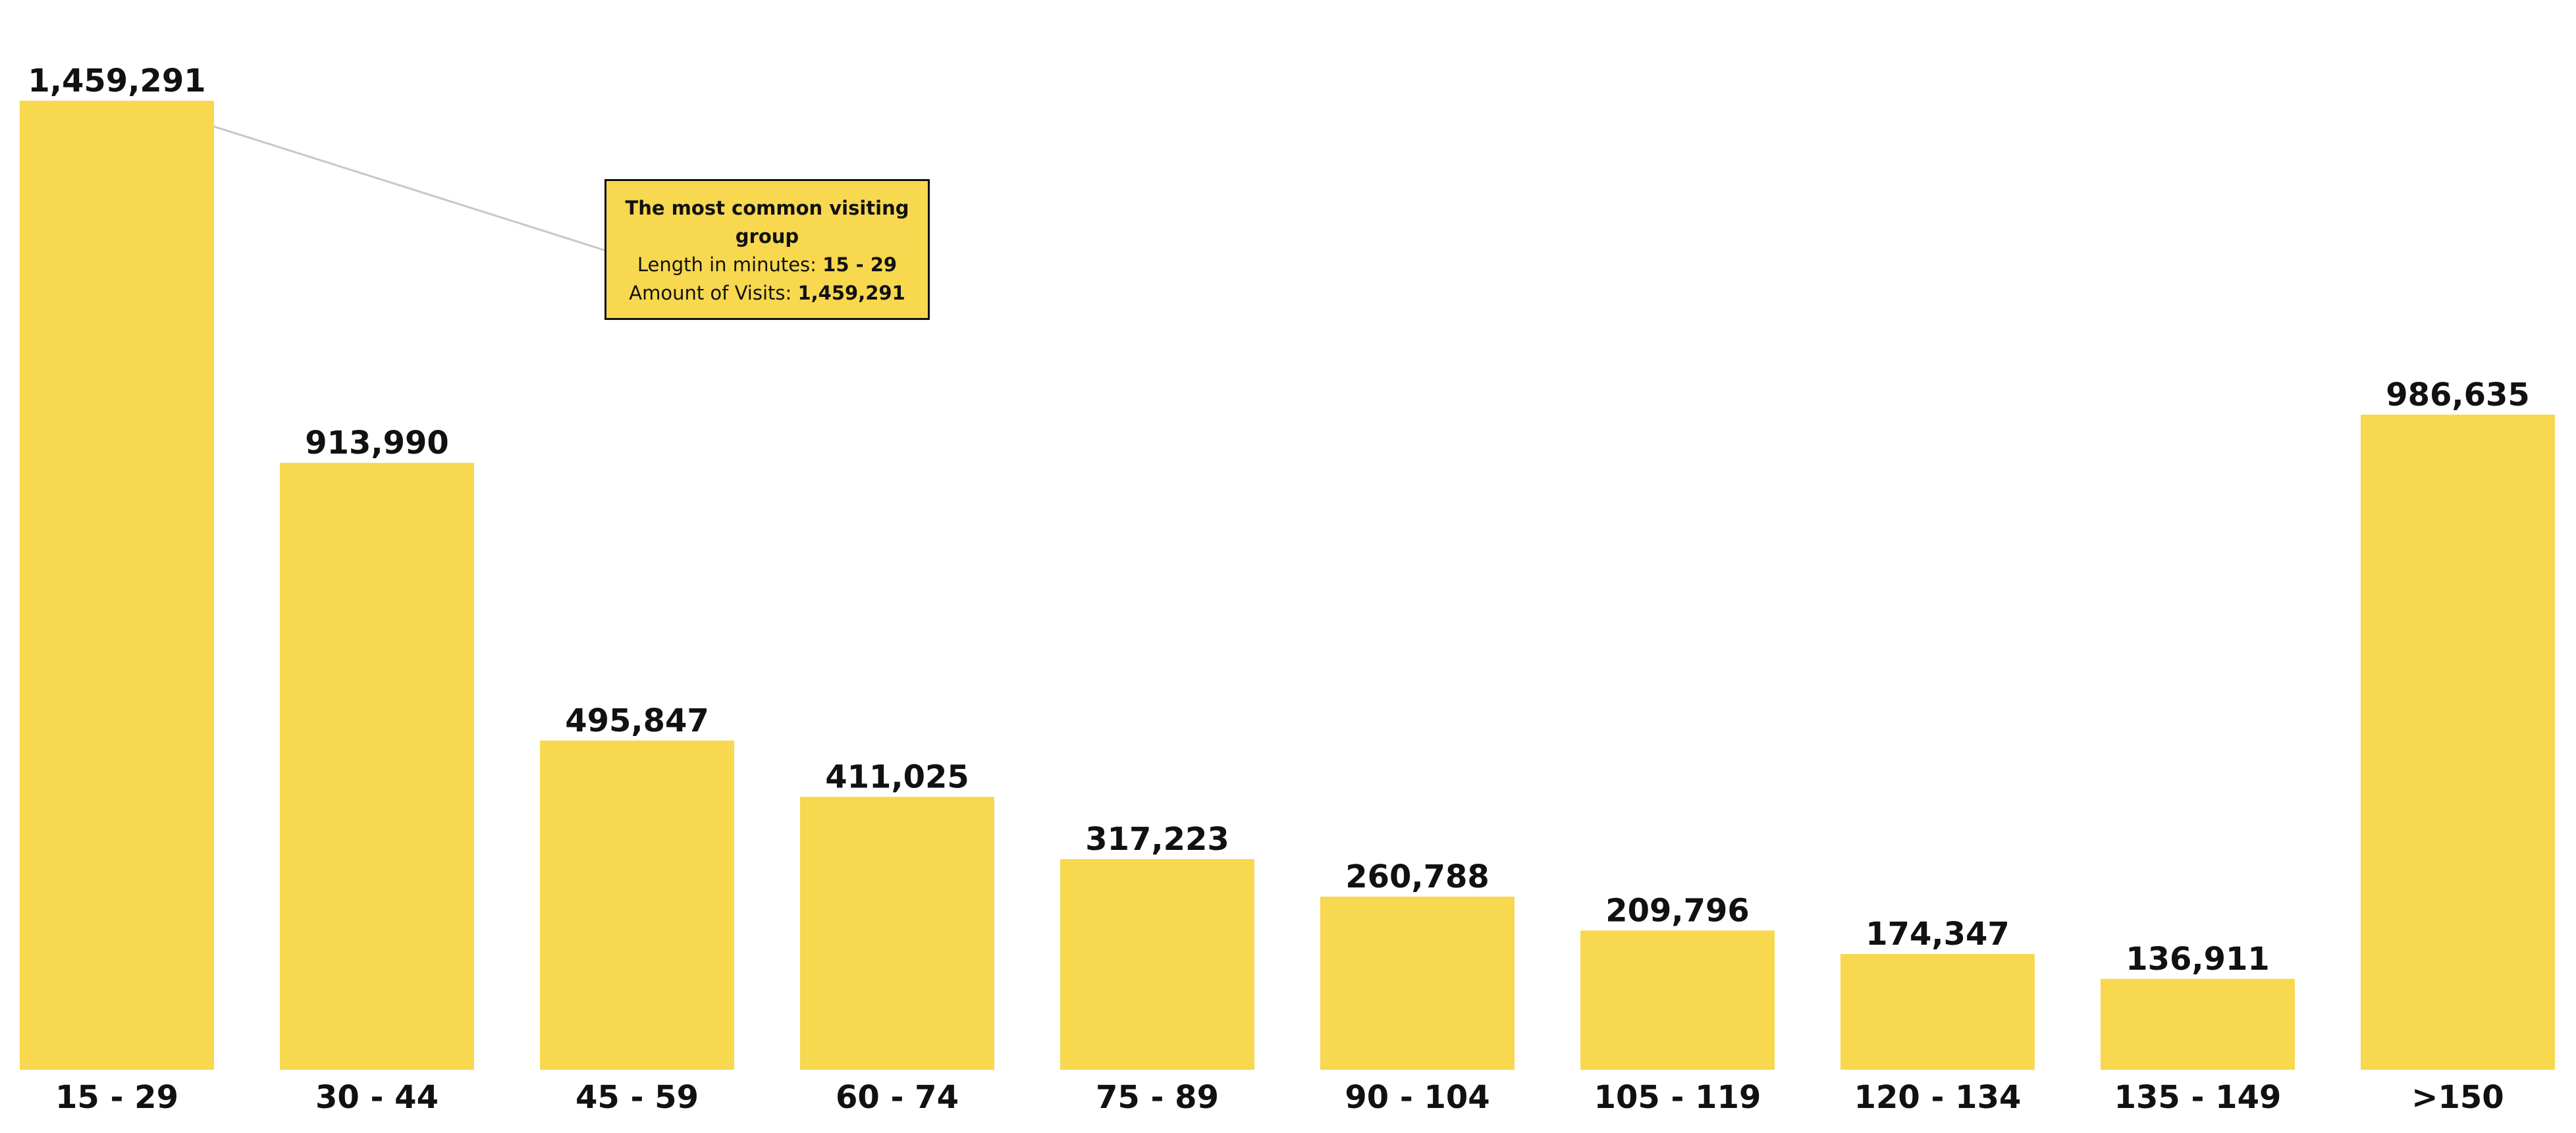 The height and width of the screenshot is (1133, 2576). What do you see at coordinates (2198, 1097) in the screenshot?
I see `category-label-8: 135 - 149` at bounding box center [2198, 1097].